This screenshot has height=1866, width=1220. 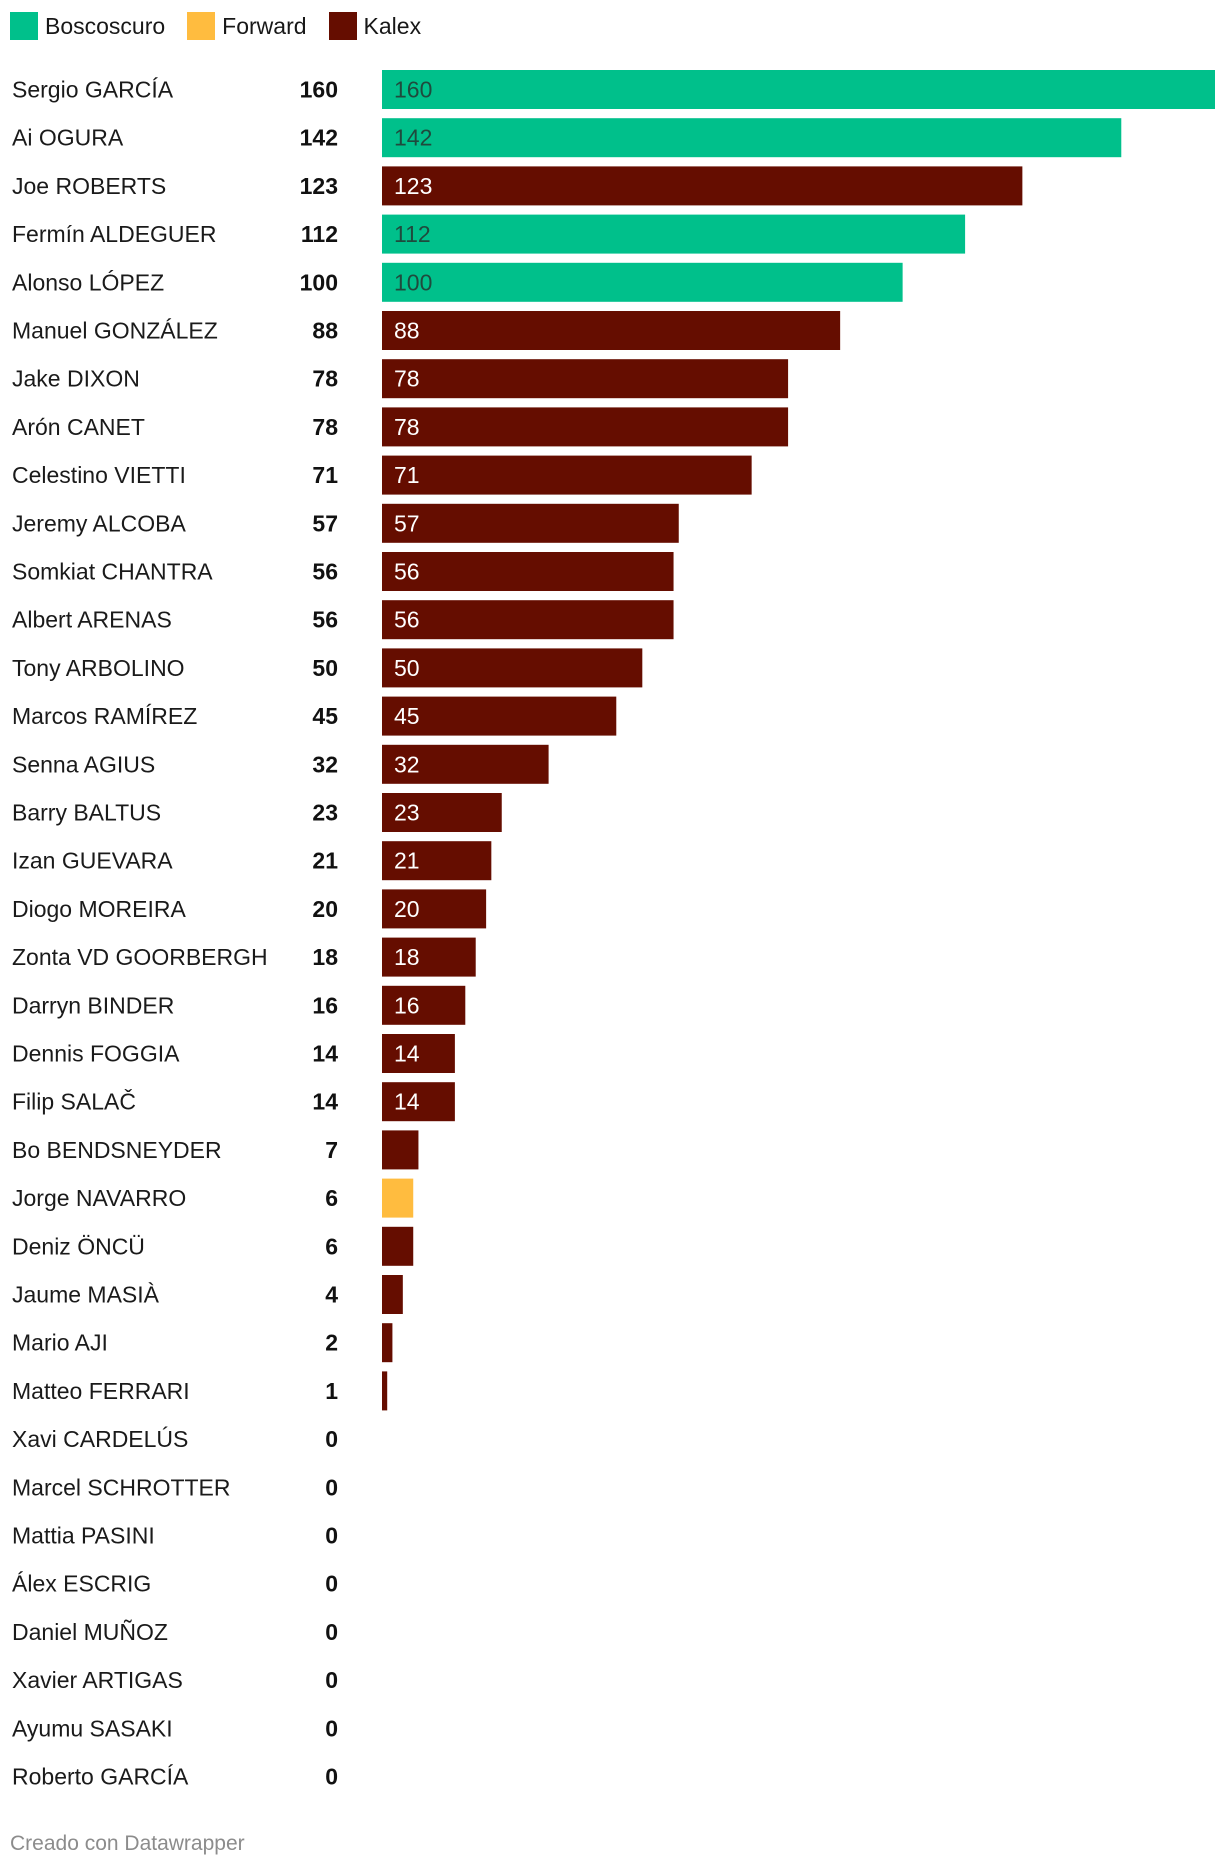 What do you see at coordinates (60, 1343) in the screenshot?
I see `category-label-mario-aji: Mario AJI` at bounding box center [60, 1343].